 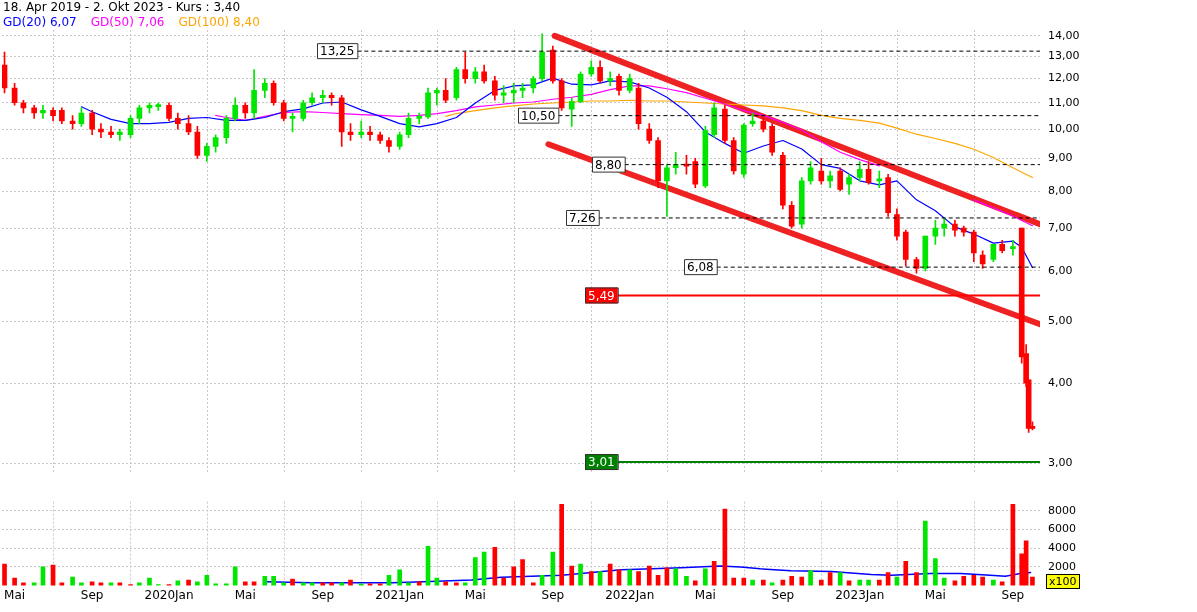 What do you see at coordinates (1064, 56) in the screenshot?
I see `y-tick-label: 13,00` at bounding box center [1064, 56].